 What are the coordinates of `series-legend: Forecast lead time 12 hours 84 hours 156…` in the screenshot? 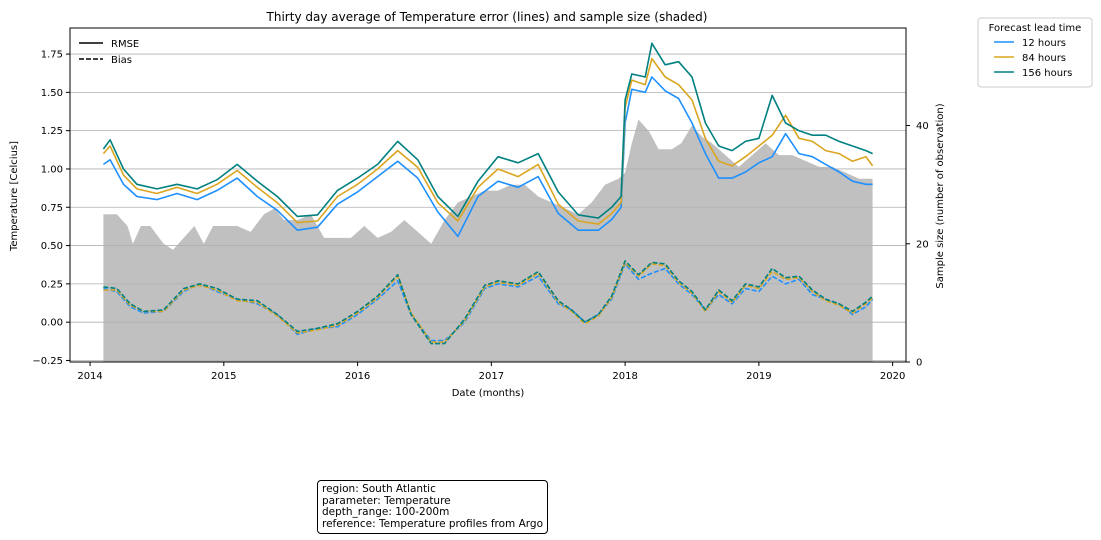 It's located at (1035, 52).